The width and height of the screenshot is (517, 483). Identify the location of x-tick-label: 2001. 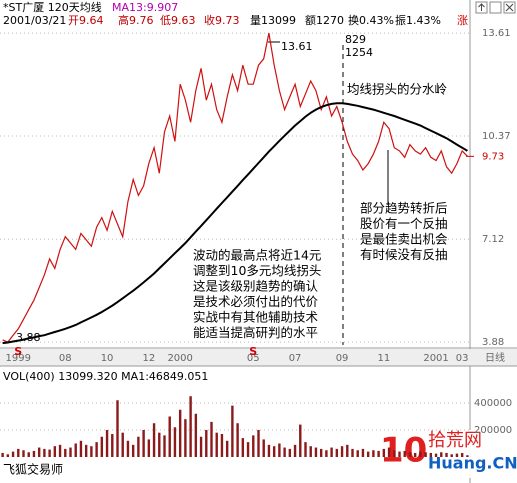
(435, 358).